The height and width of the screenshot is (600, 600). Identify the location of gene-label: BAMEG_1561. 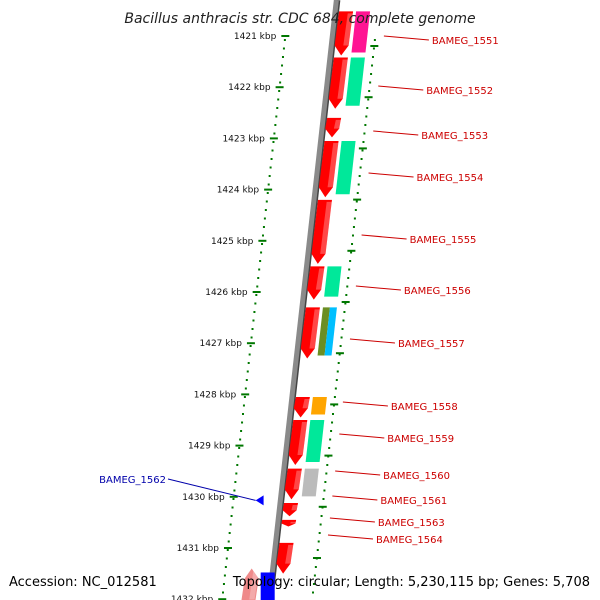
(413, 501).